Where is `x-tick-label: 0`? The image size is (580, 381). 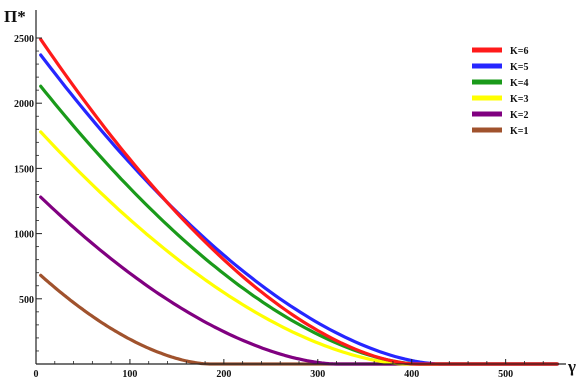
x-tick-label: 0 is located at coordinates (36, 374).